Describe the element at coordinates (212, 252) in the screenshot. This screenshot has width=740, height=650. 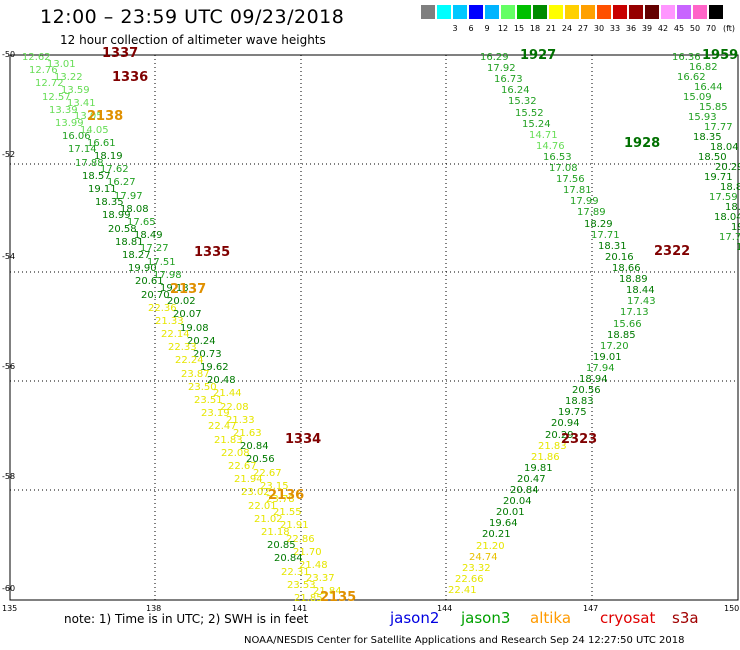
I see `pass-label: 1335` at that location.